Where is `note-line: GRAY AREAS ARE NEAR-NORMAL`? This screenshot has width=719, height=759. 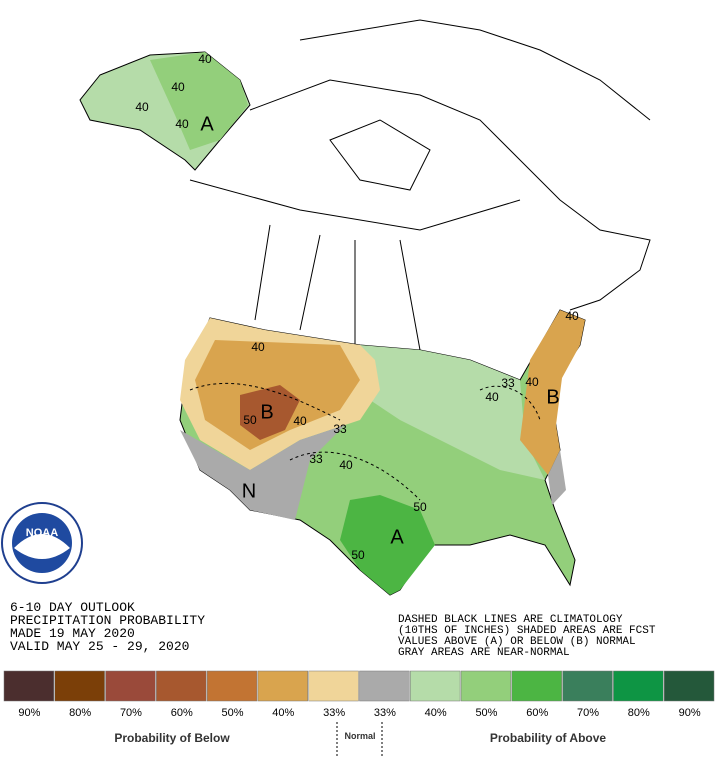 note-line: GRAY AREAS ARE NEAR-NORMAL is located at coordinates (484, 653).